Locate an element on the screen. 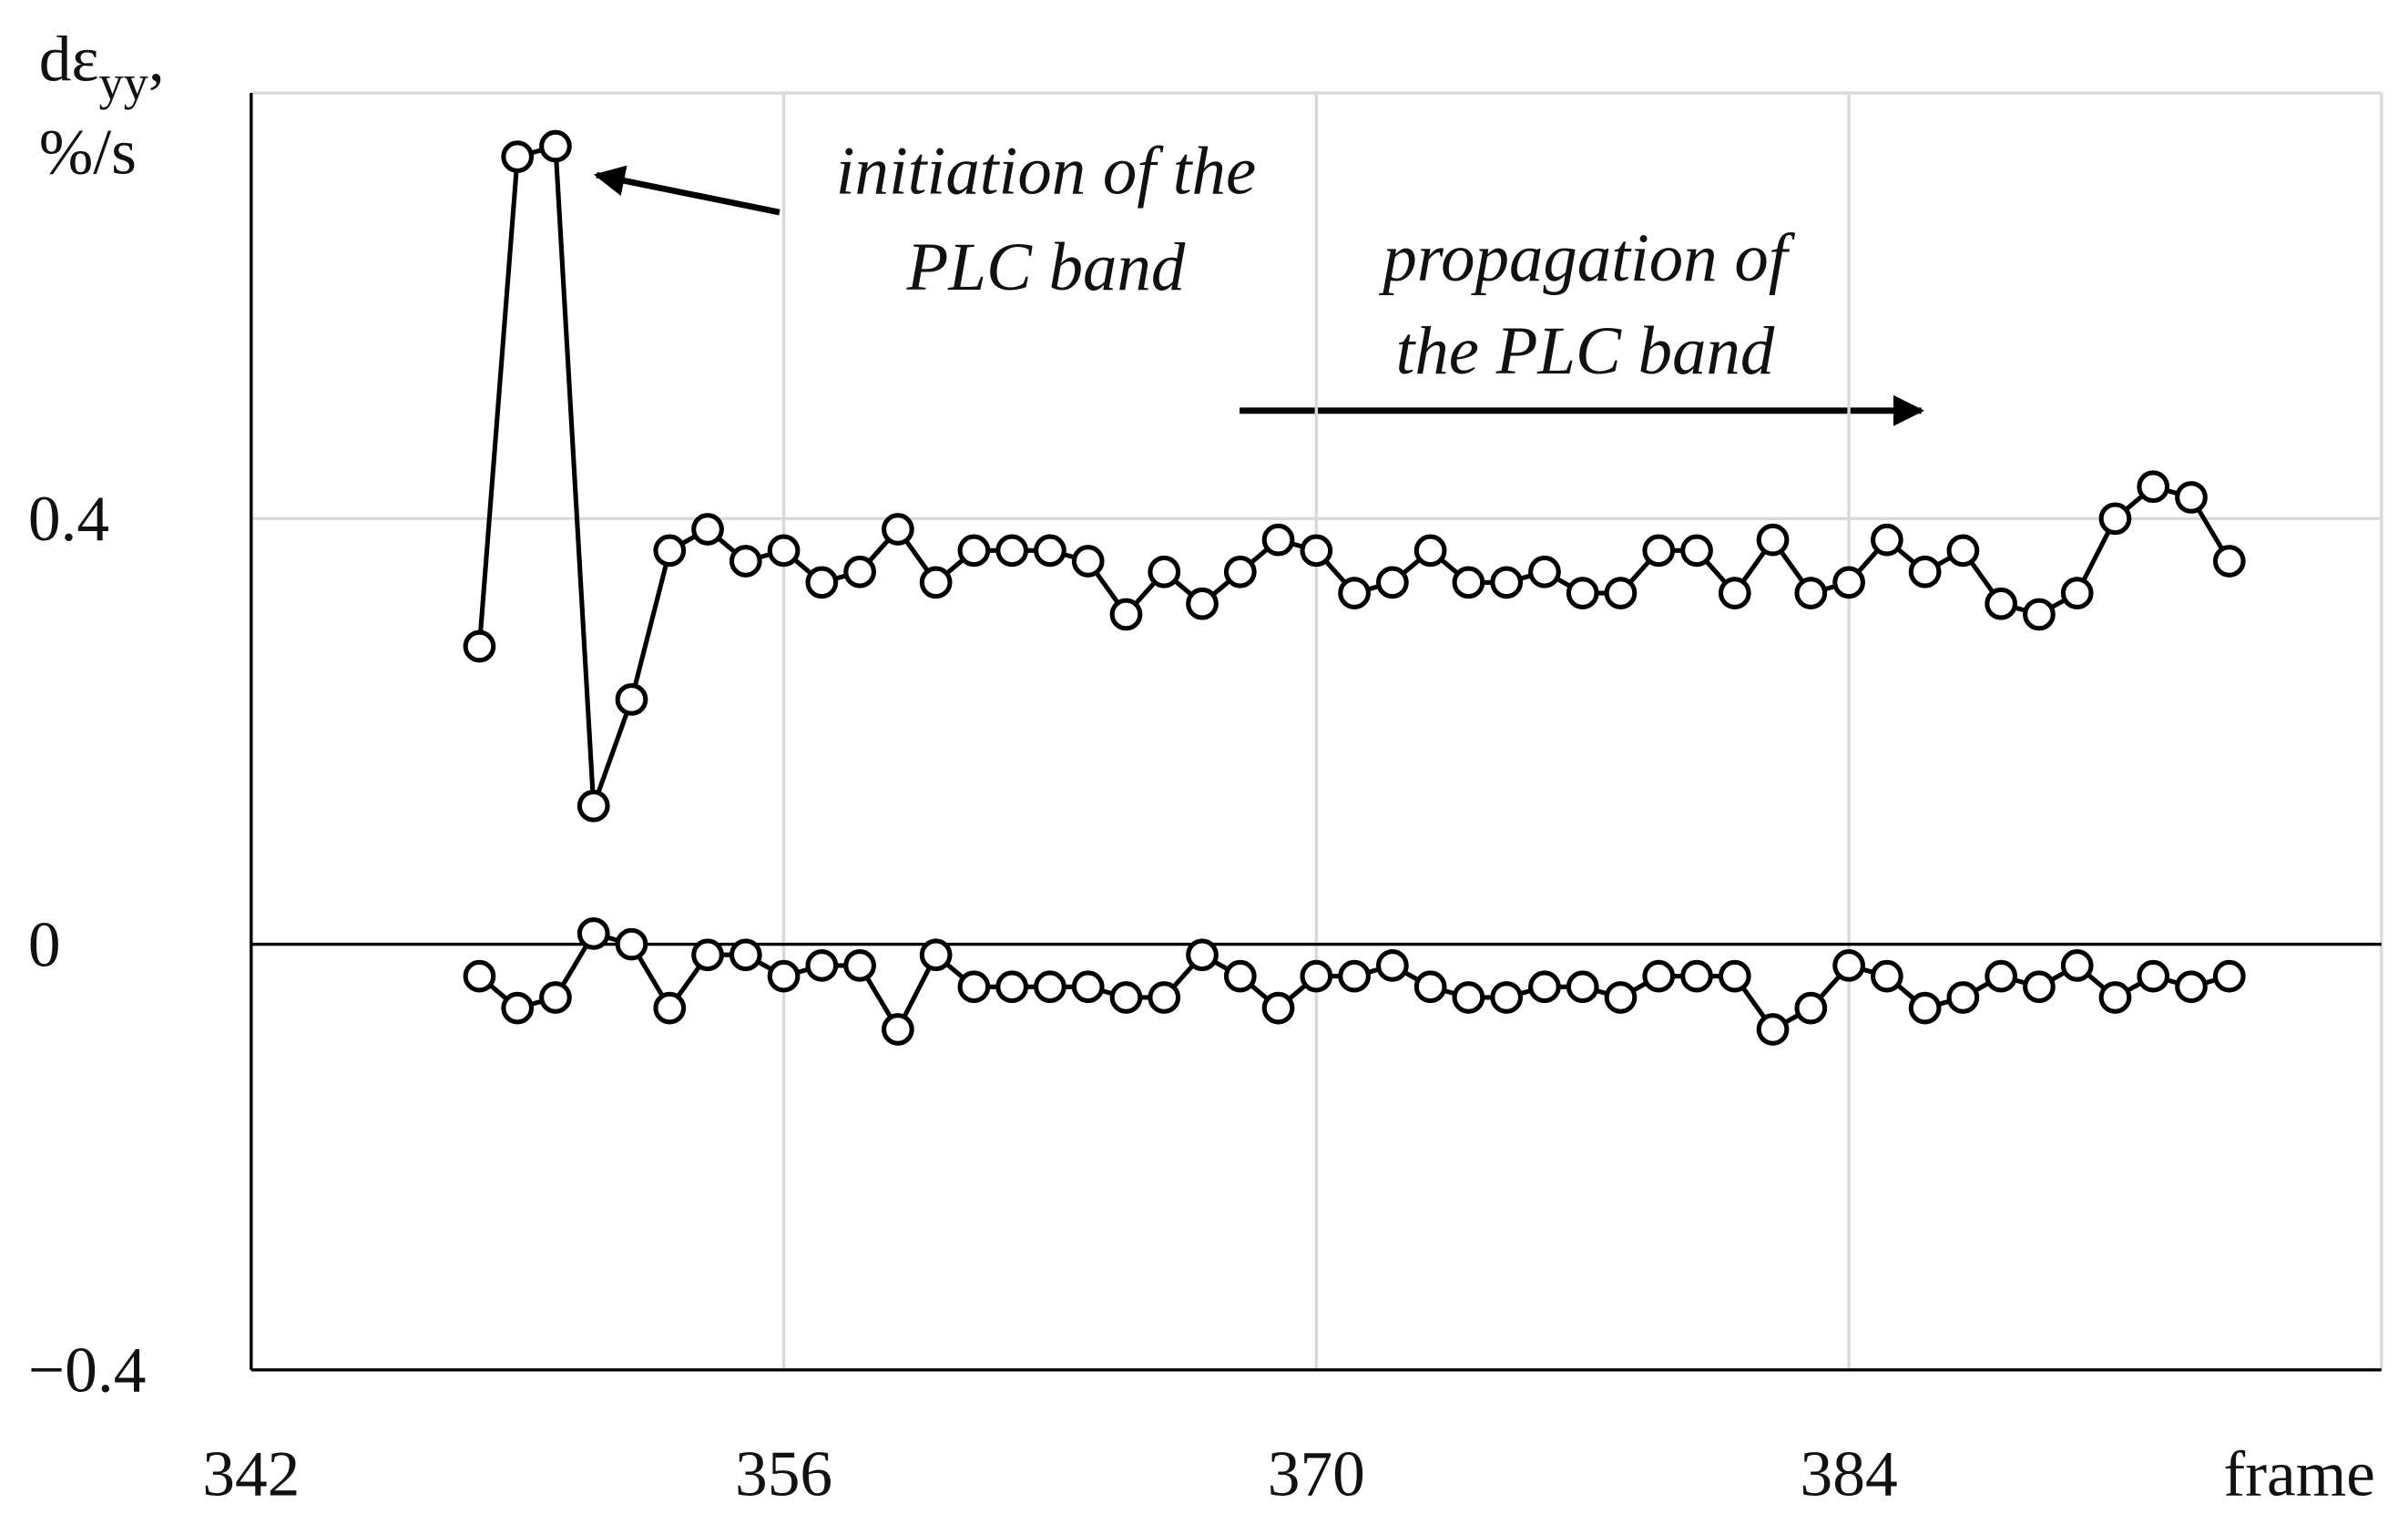  y-label-subscript: yy is located at coordinates (123, 83).